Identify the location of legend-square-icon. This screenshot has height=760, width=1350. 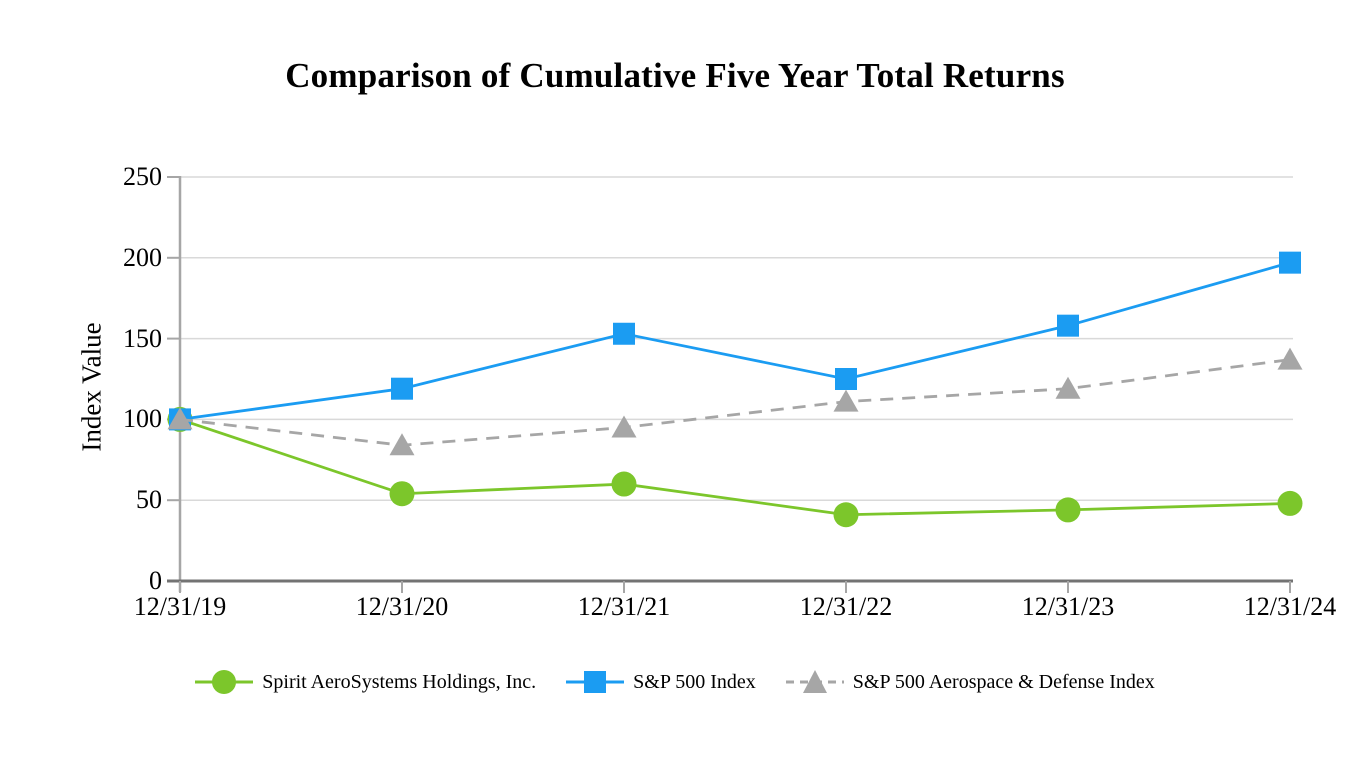
(595, 682).